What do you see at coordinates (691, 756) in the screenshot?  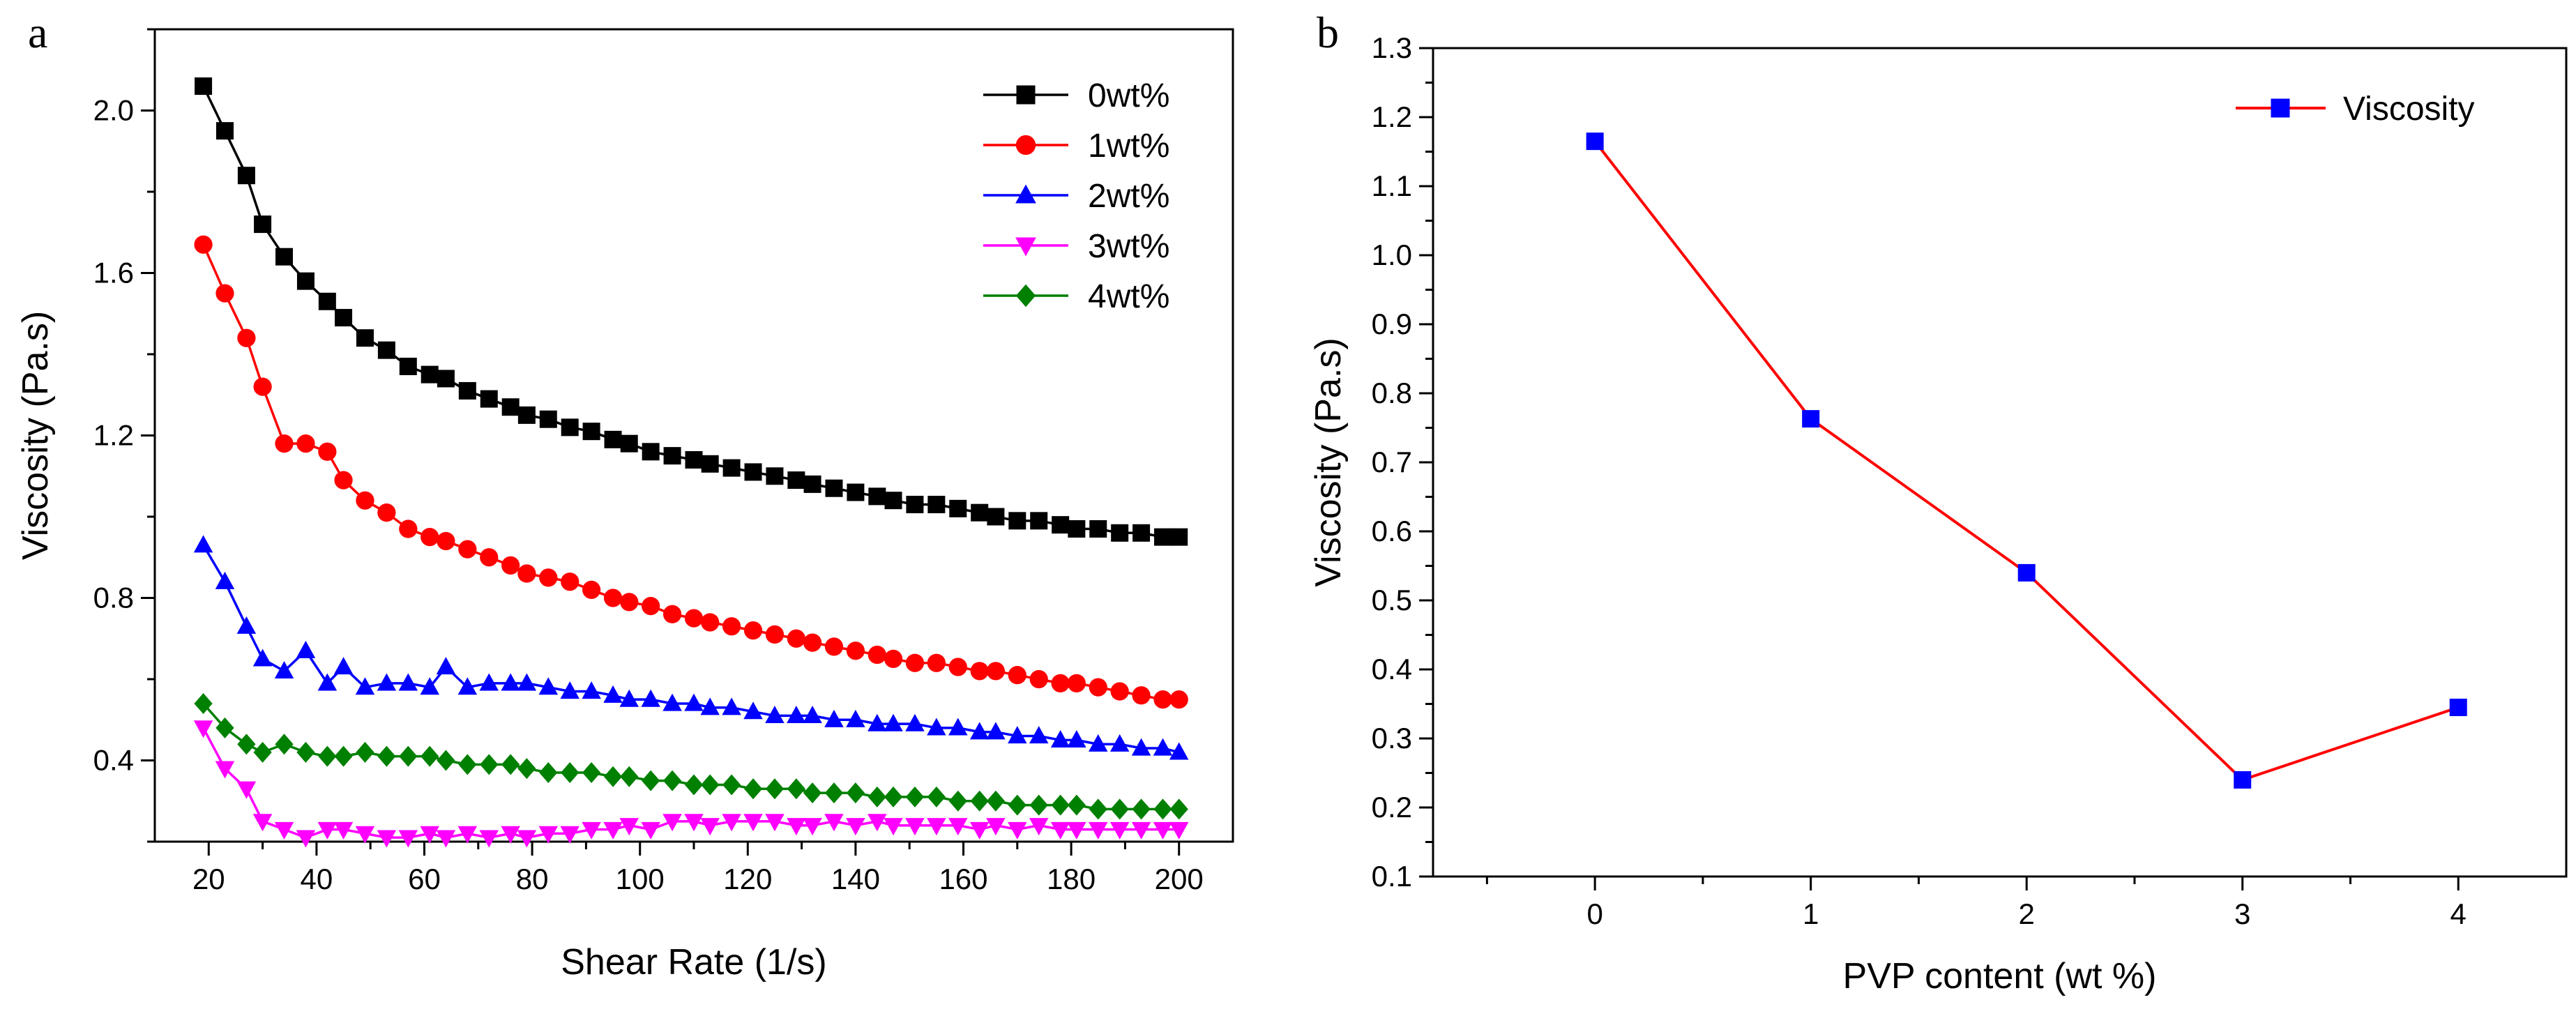 I see `series-4wt%` at bounding box center [691, 756].